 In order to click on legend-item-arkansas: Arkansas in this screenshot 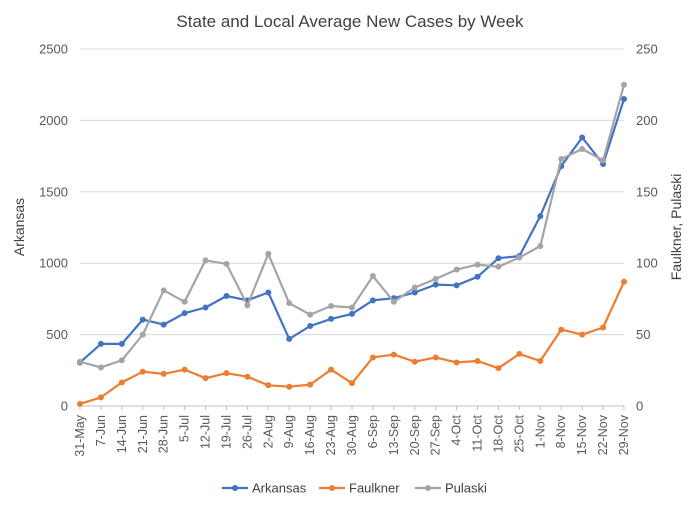, I will do `click(264, 488)`.